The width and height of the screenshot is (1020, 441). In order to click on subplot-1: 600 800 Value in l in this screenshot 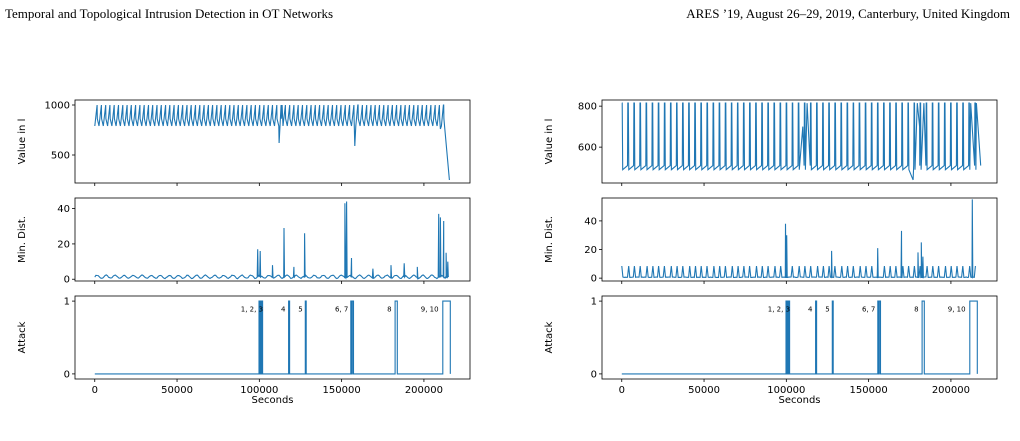, I will do `click(771, 142)`.